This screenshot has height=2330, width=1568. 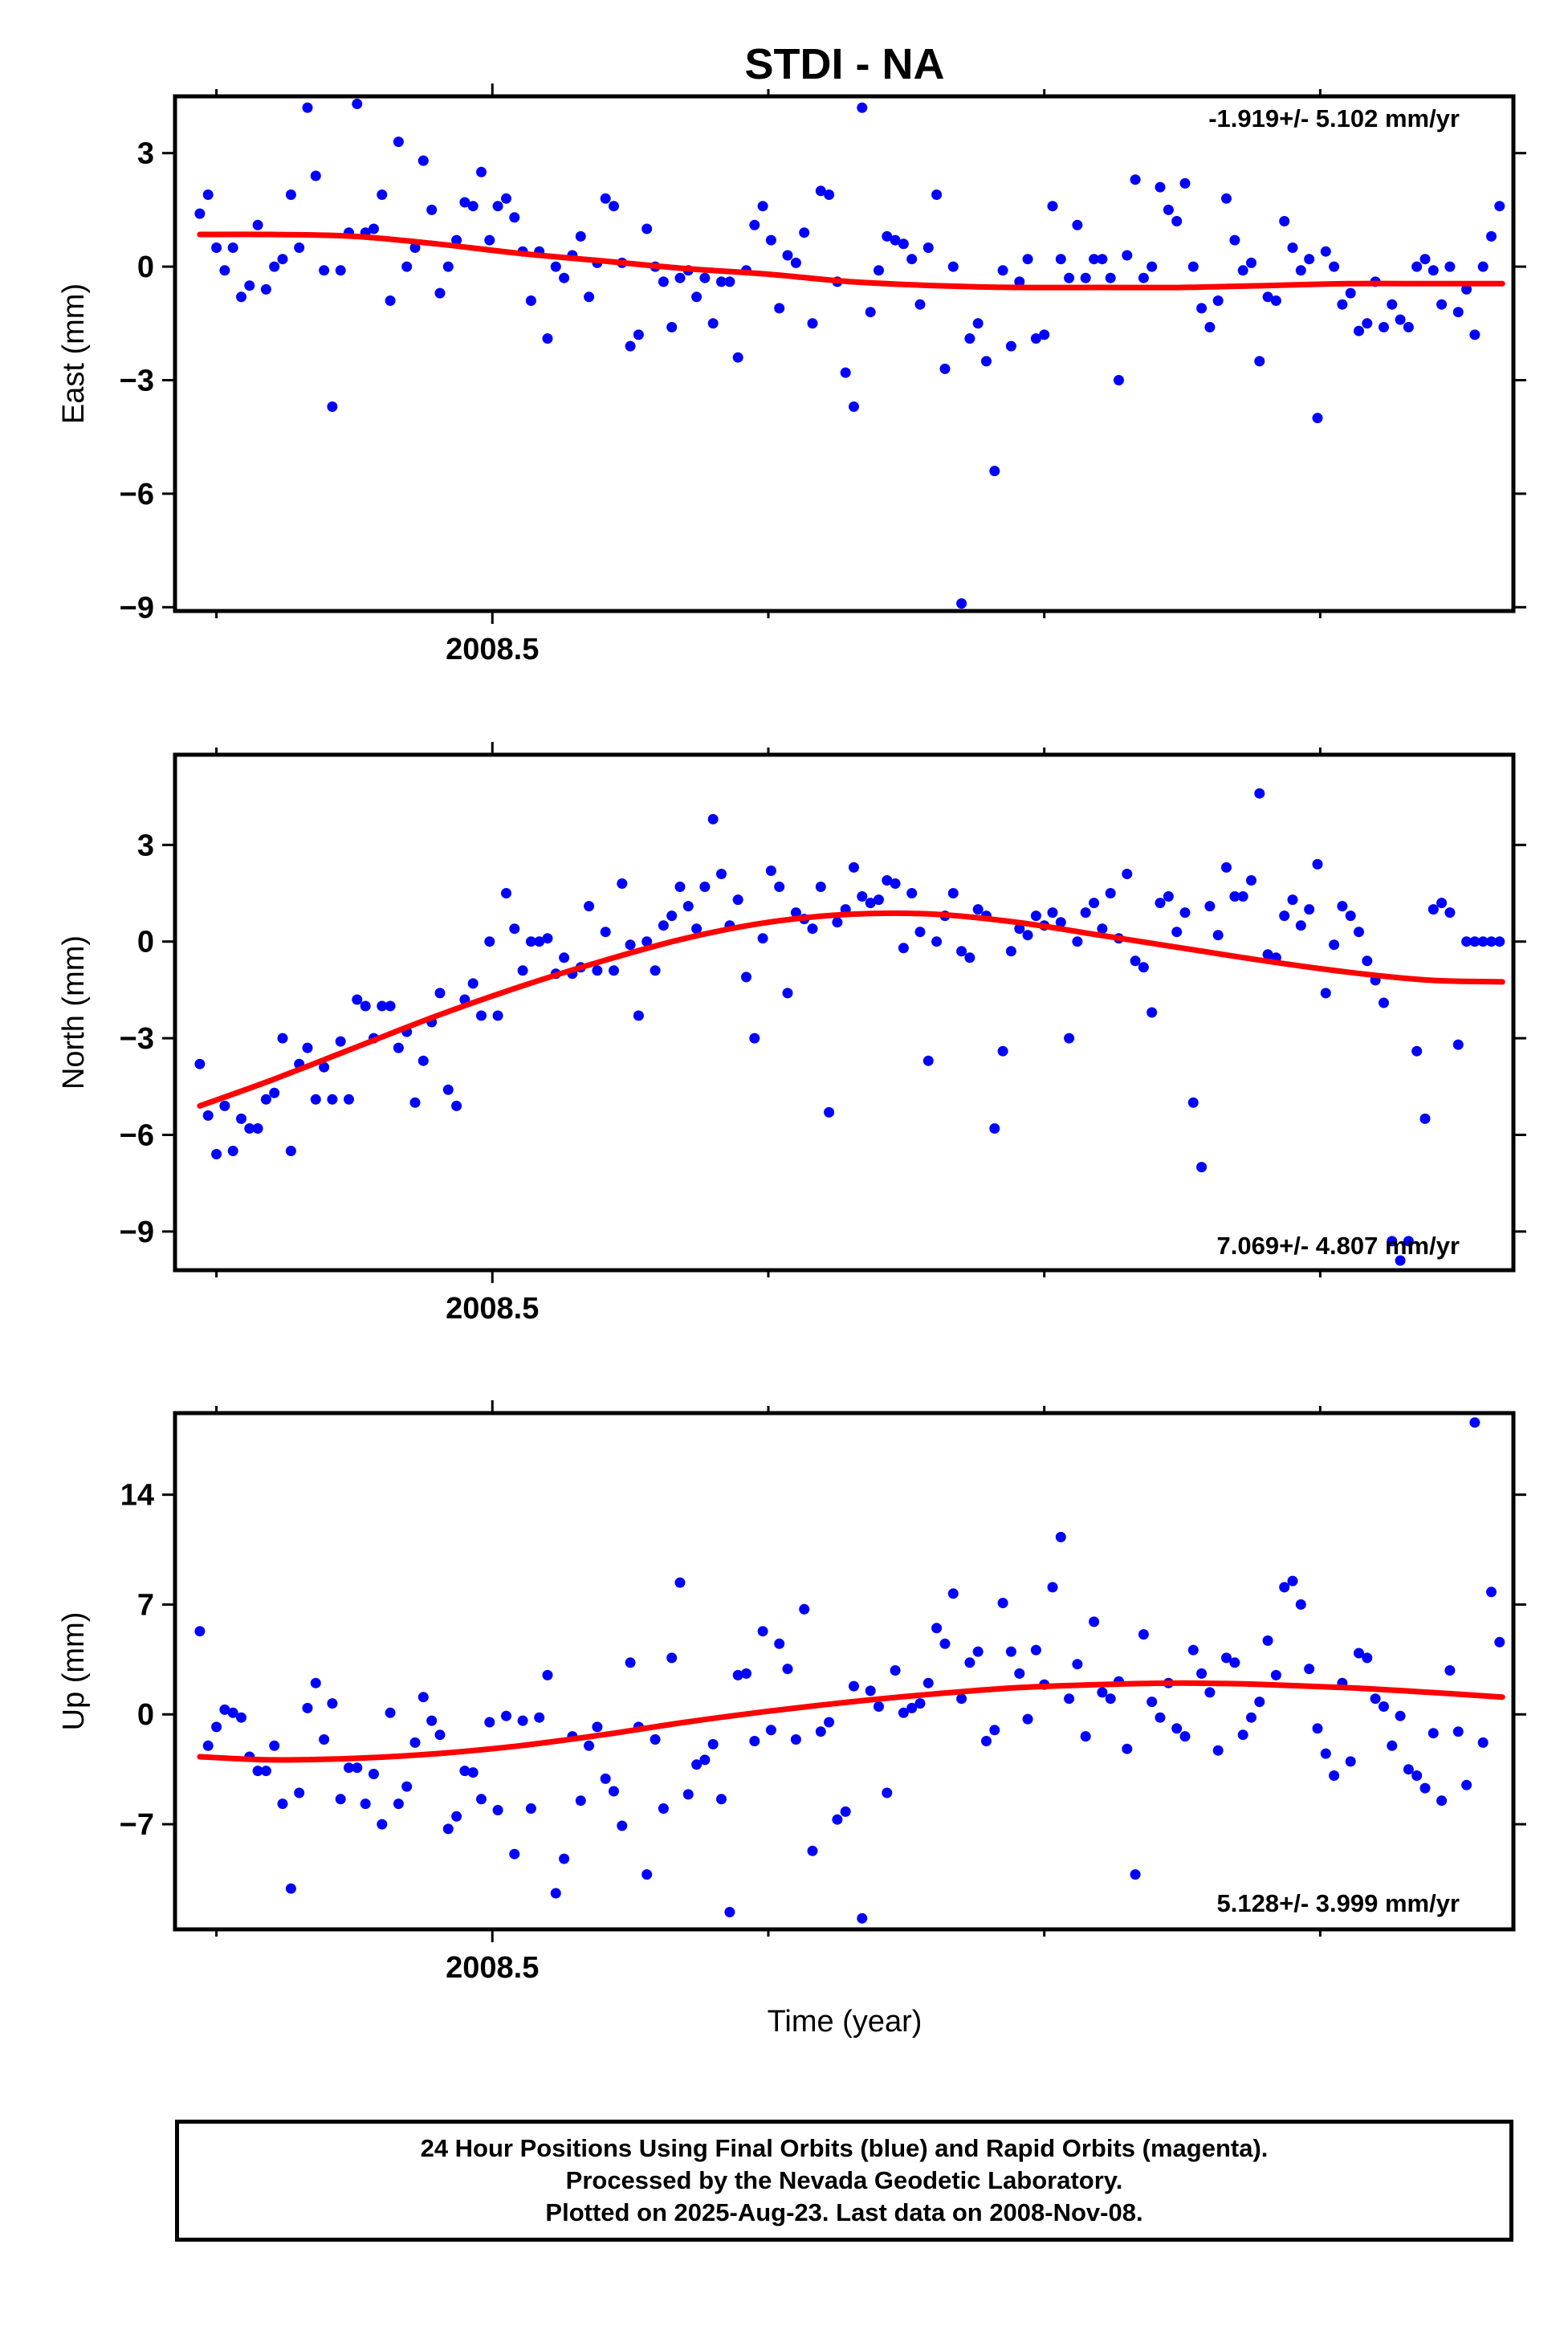 What do you see at coordinates (137, 380) in the screenshot?
I see `east-y-tick-label: −3` at bounding box center [137, 380].